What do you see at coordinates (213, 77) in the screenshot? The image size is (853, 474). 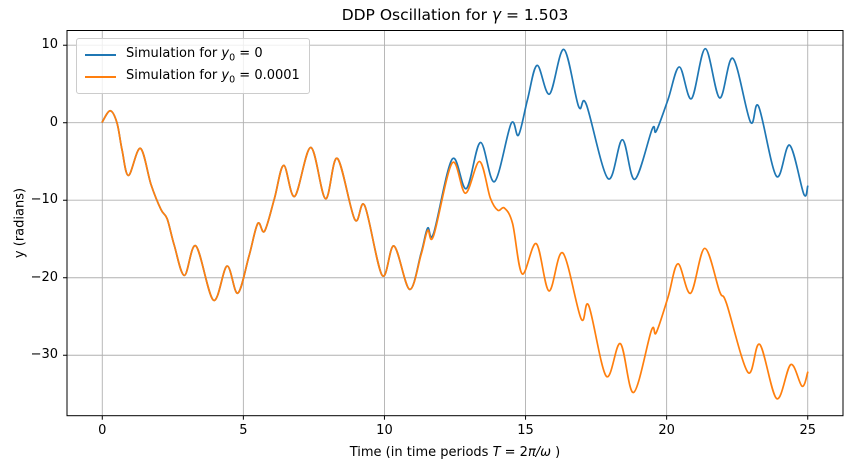 I see `legend-label: Simulation for y0 = 0.0001` at bounding box center [213, 77].